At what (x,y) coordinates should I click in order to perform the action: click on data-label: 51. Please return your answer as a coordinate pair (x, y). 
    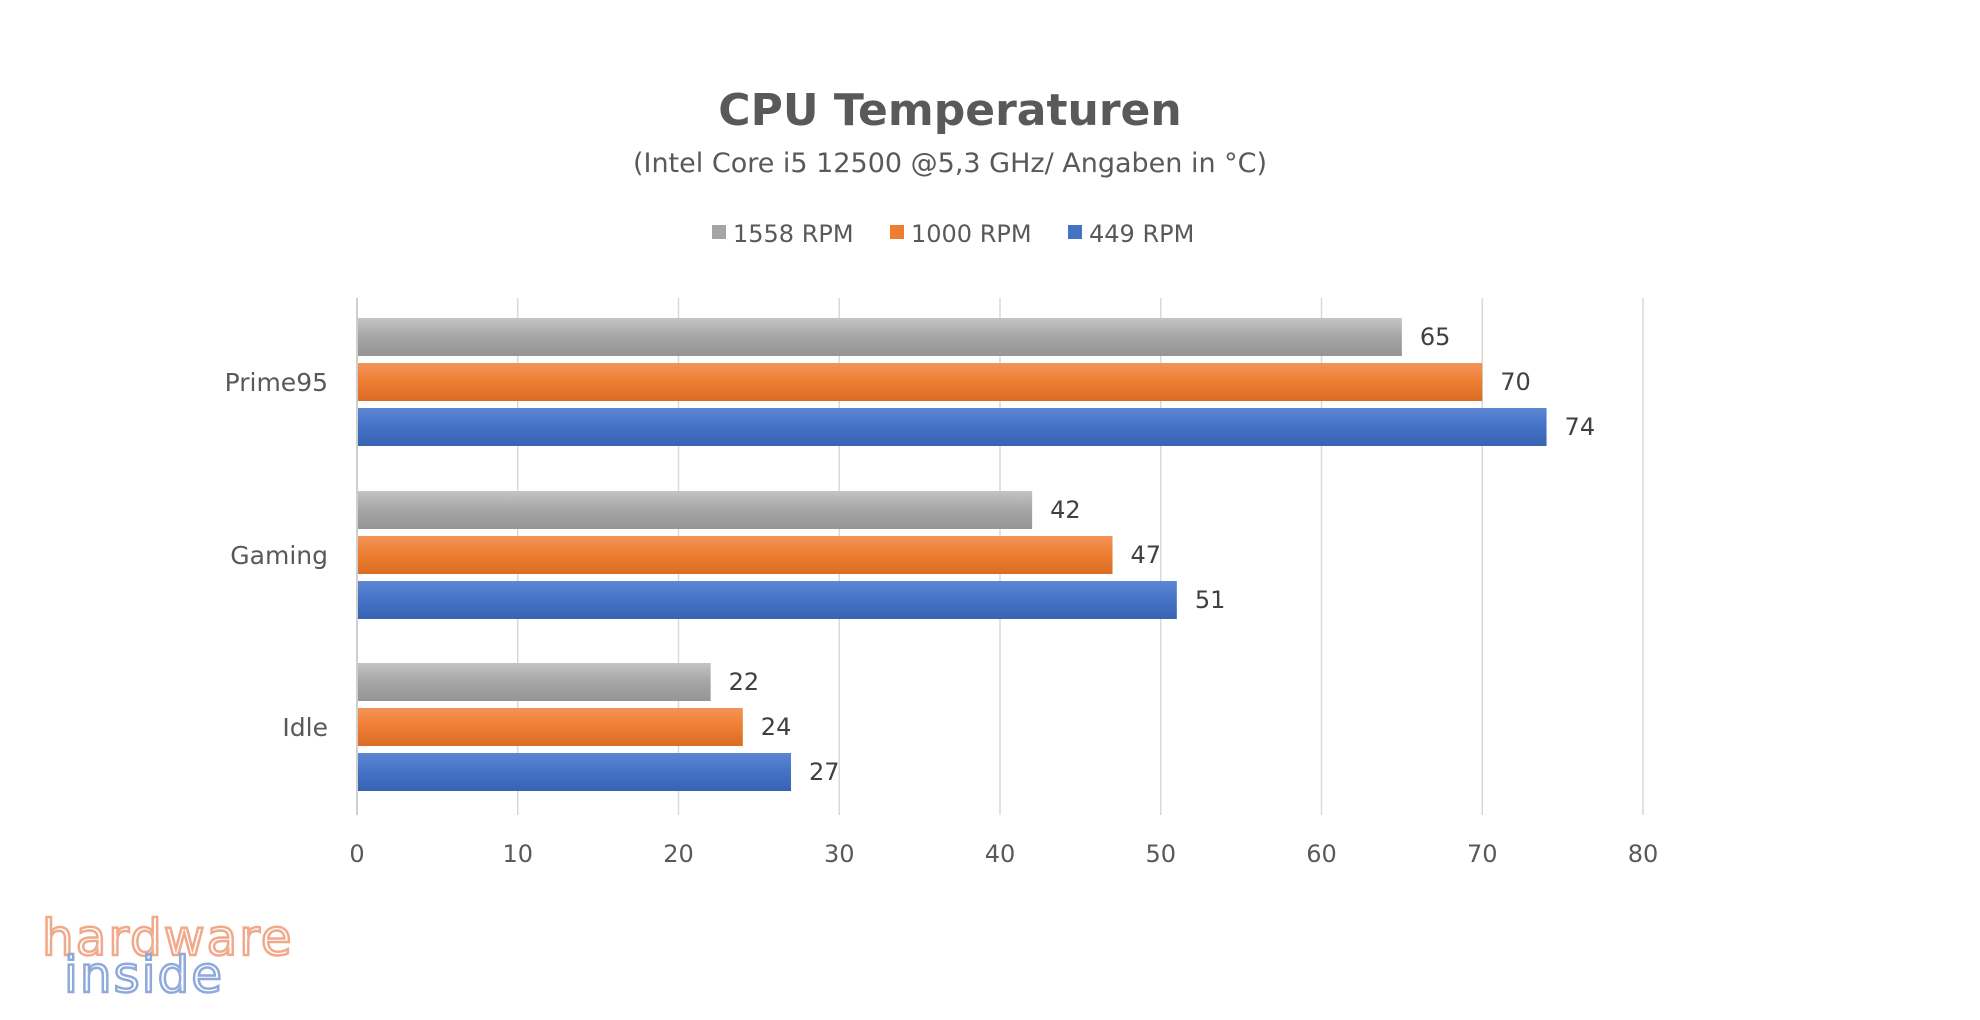
    Looking at the image, I should click on (1210, 600).